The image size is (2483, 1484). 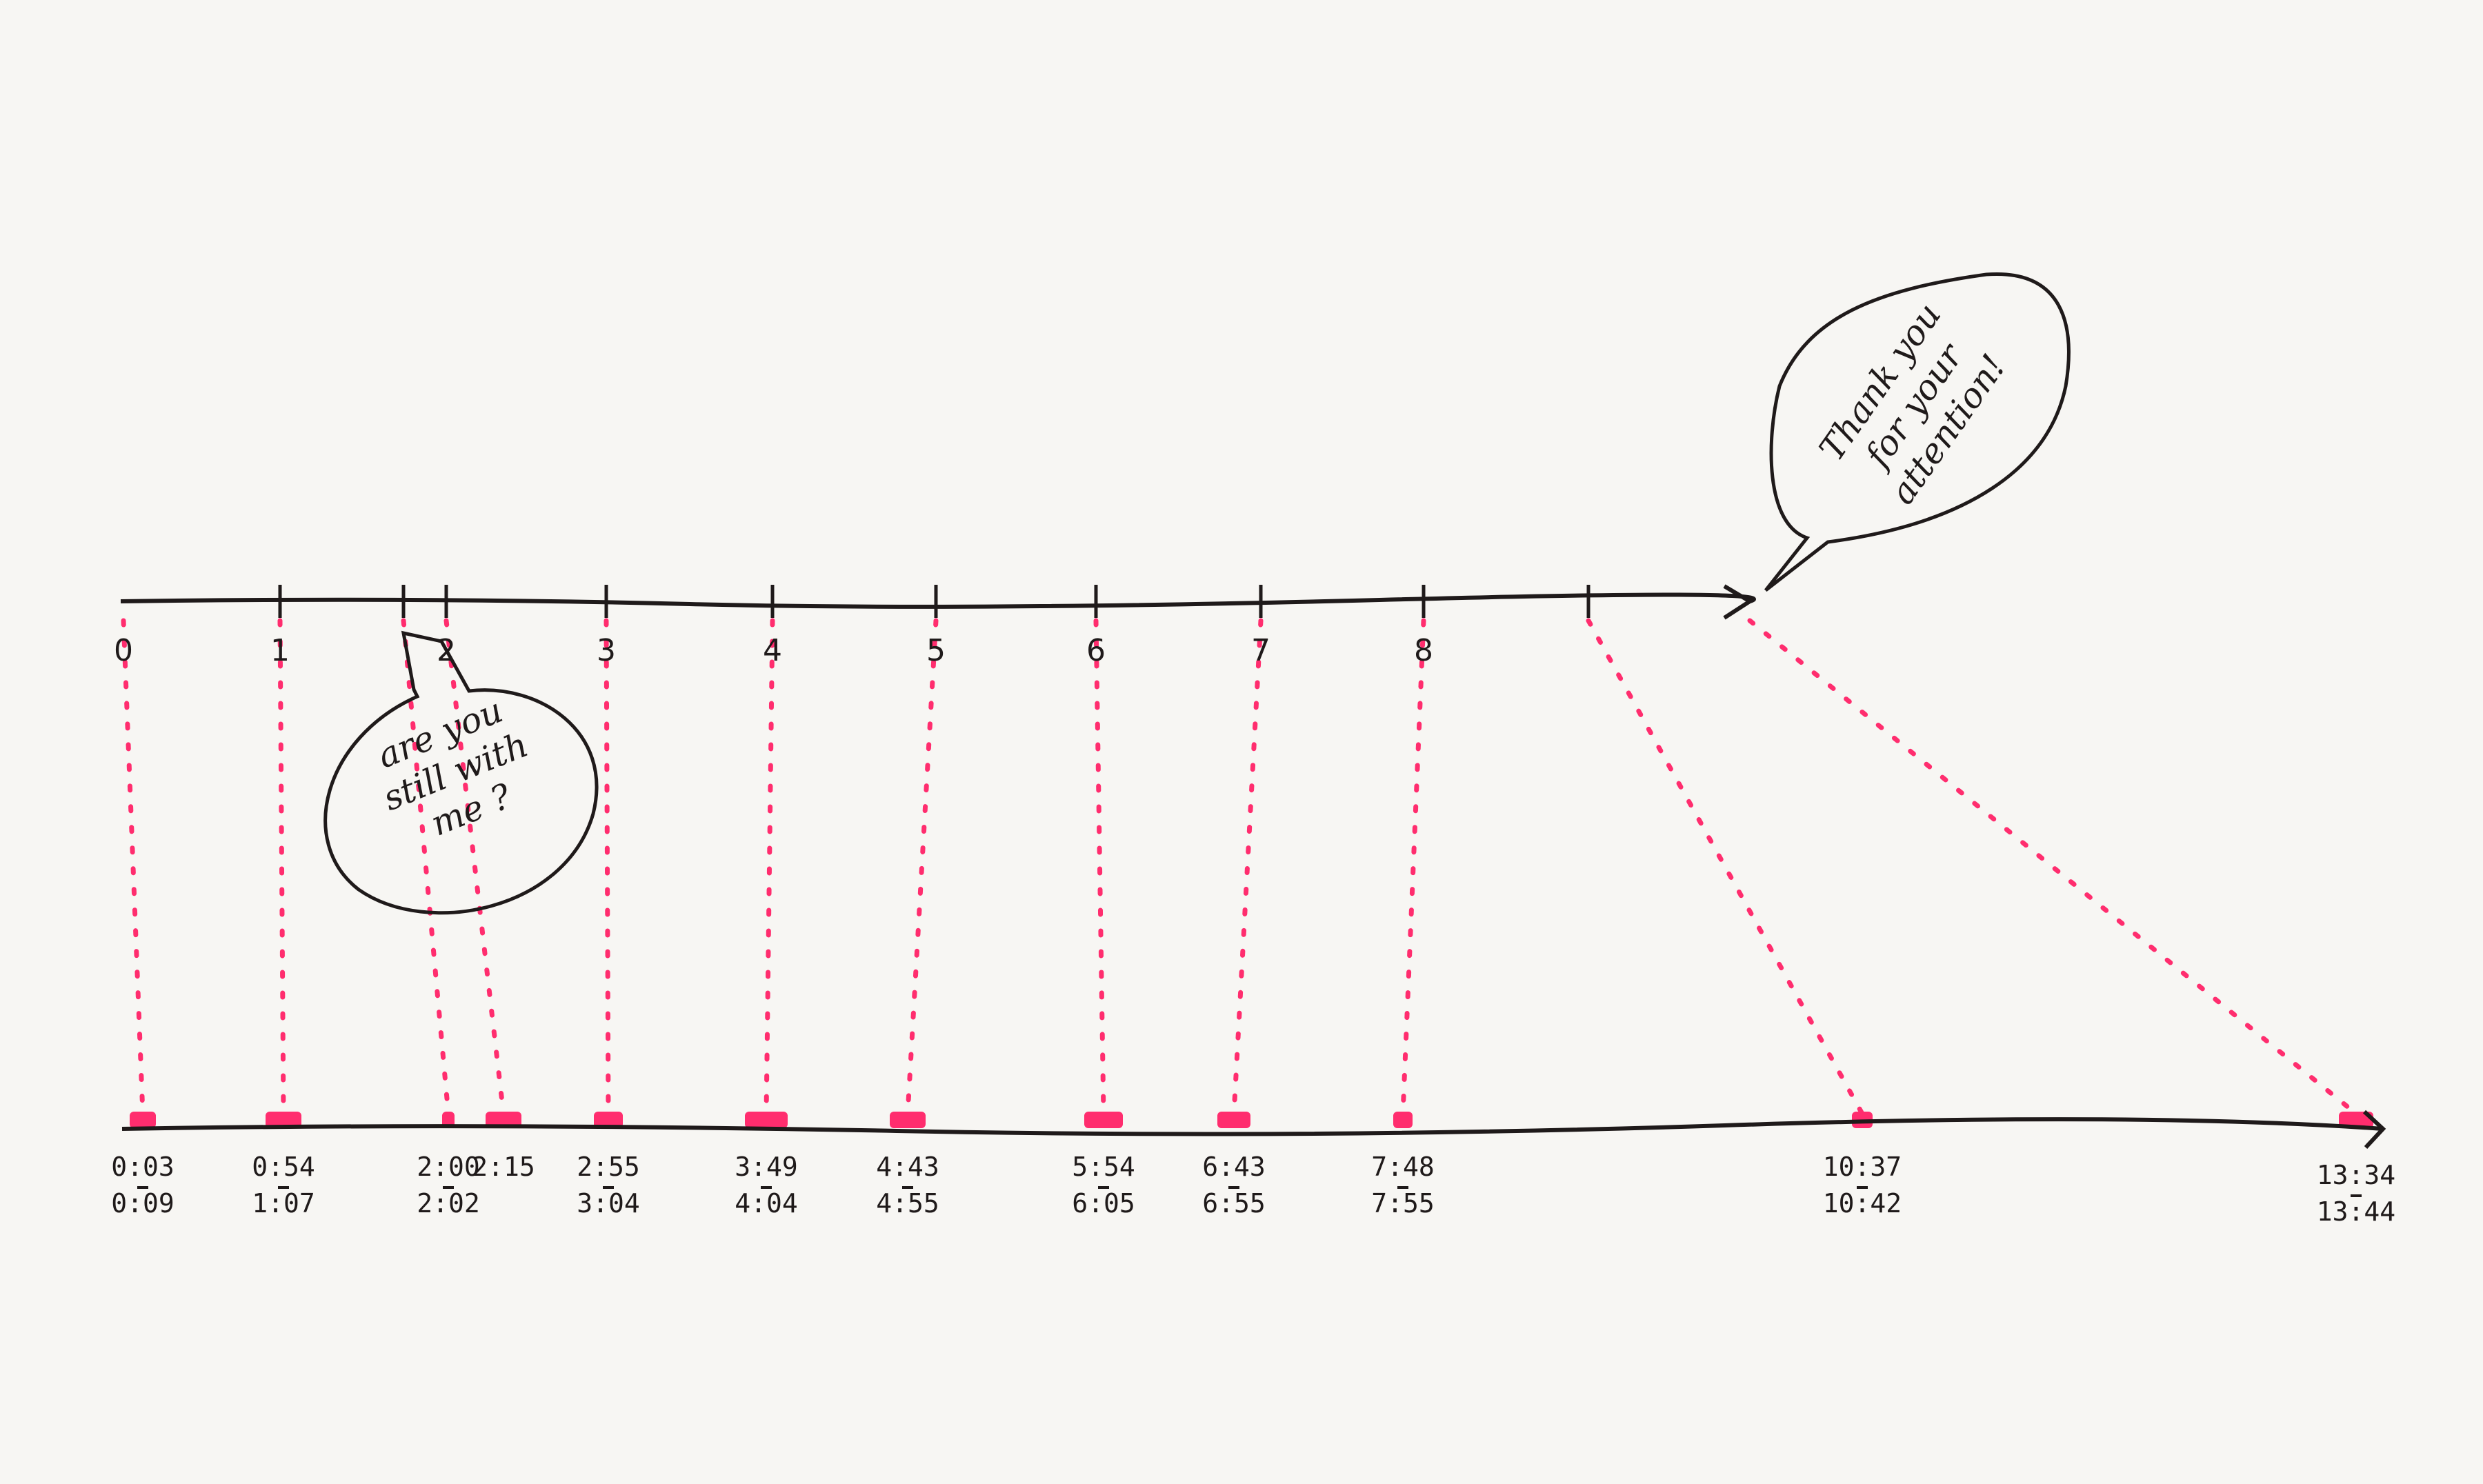 I want to click on mark-start-time: 2:55, so click(x=609, y=1167).